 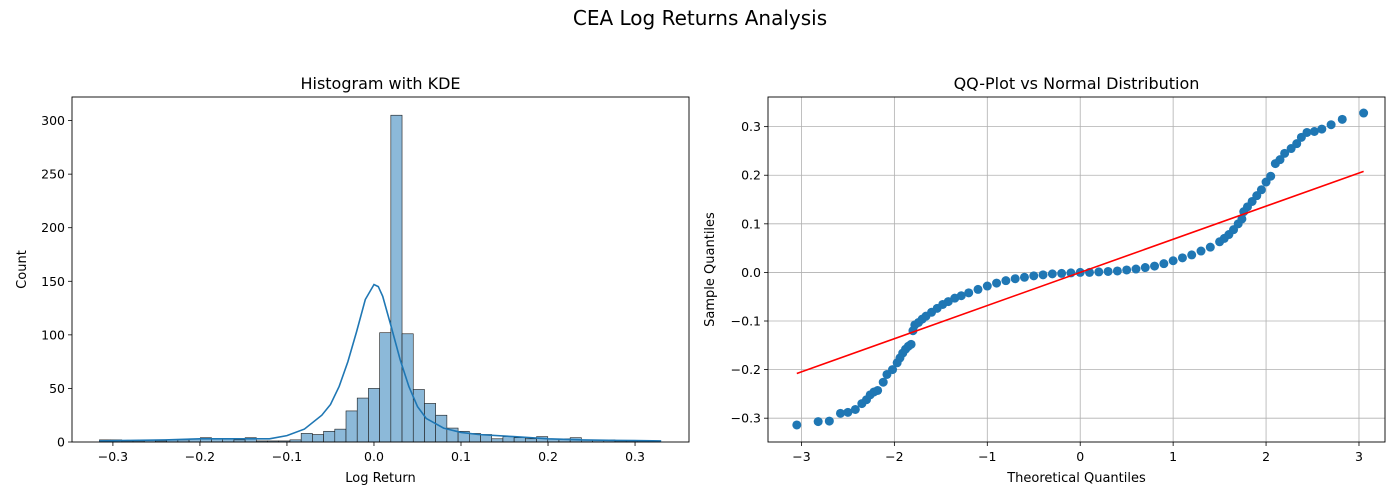 What do you see at coordinates (635, 456) in the screenshot?
I see `x-tick-label: 0.3` at bounding box center [635, 456].